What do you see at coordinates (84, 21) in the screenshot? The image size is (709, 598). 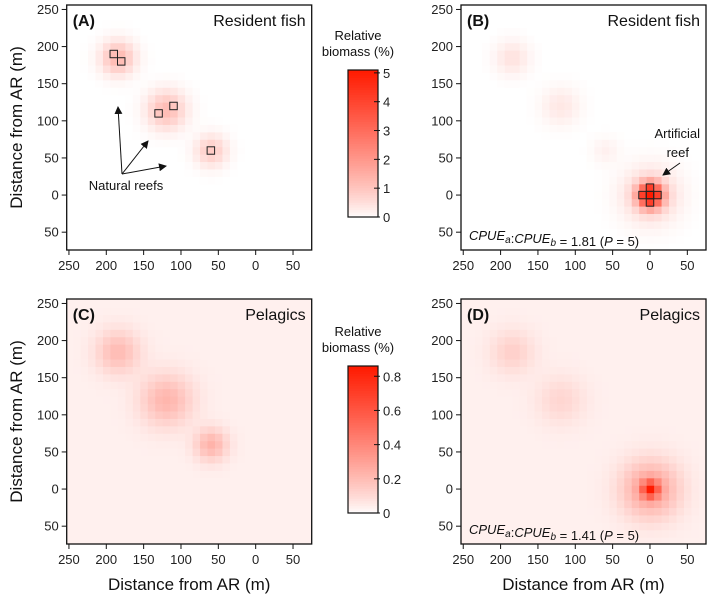 I see `panel-label: (A)` at bounding box center [84, 21].